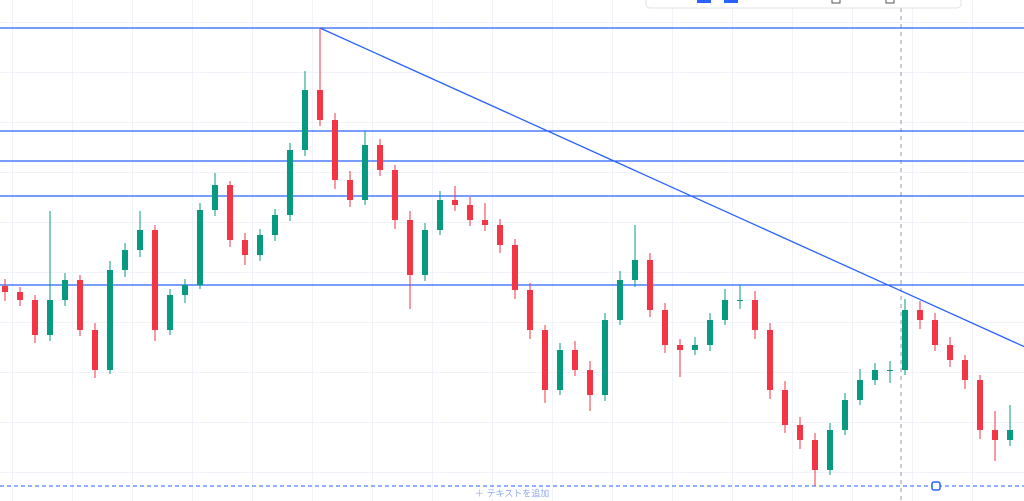 This screenshot has height=501, width=1024. Describe the element at coordinates (512, 494) in the screenshot. I see `add-text-button: ＋ テキストを追加` at that location.